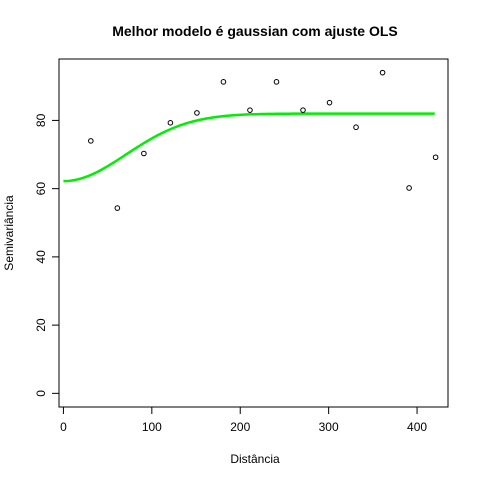 The width and height of the screenshot is (480, 480). Describe the element at coordinates (329, 427) in the screenshot. I see `x-tick-label: 300` at that location.